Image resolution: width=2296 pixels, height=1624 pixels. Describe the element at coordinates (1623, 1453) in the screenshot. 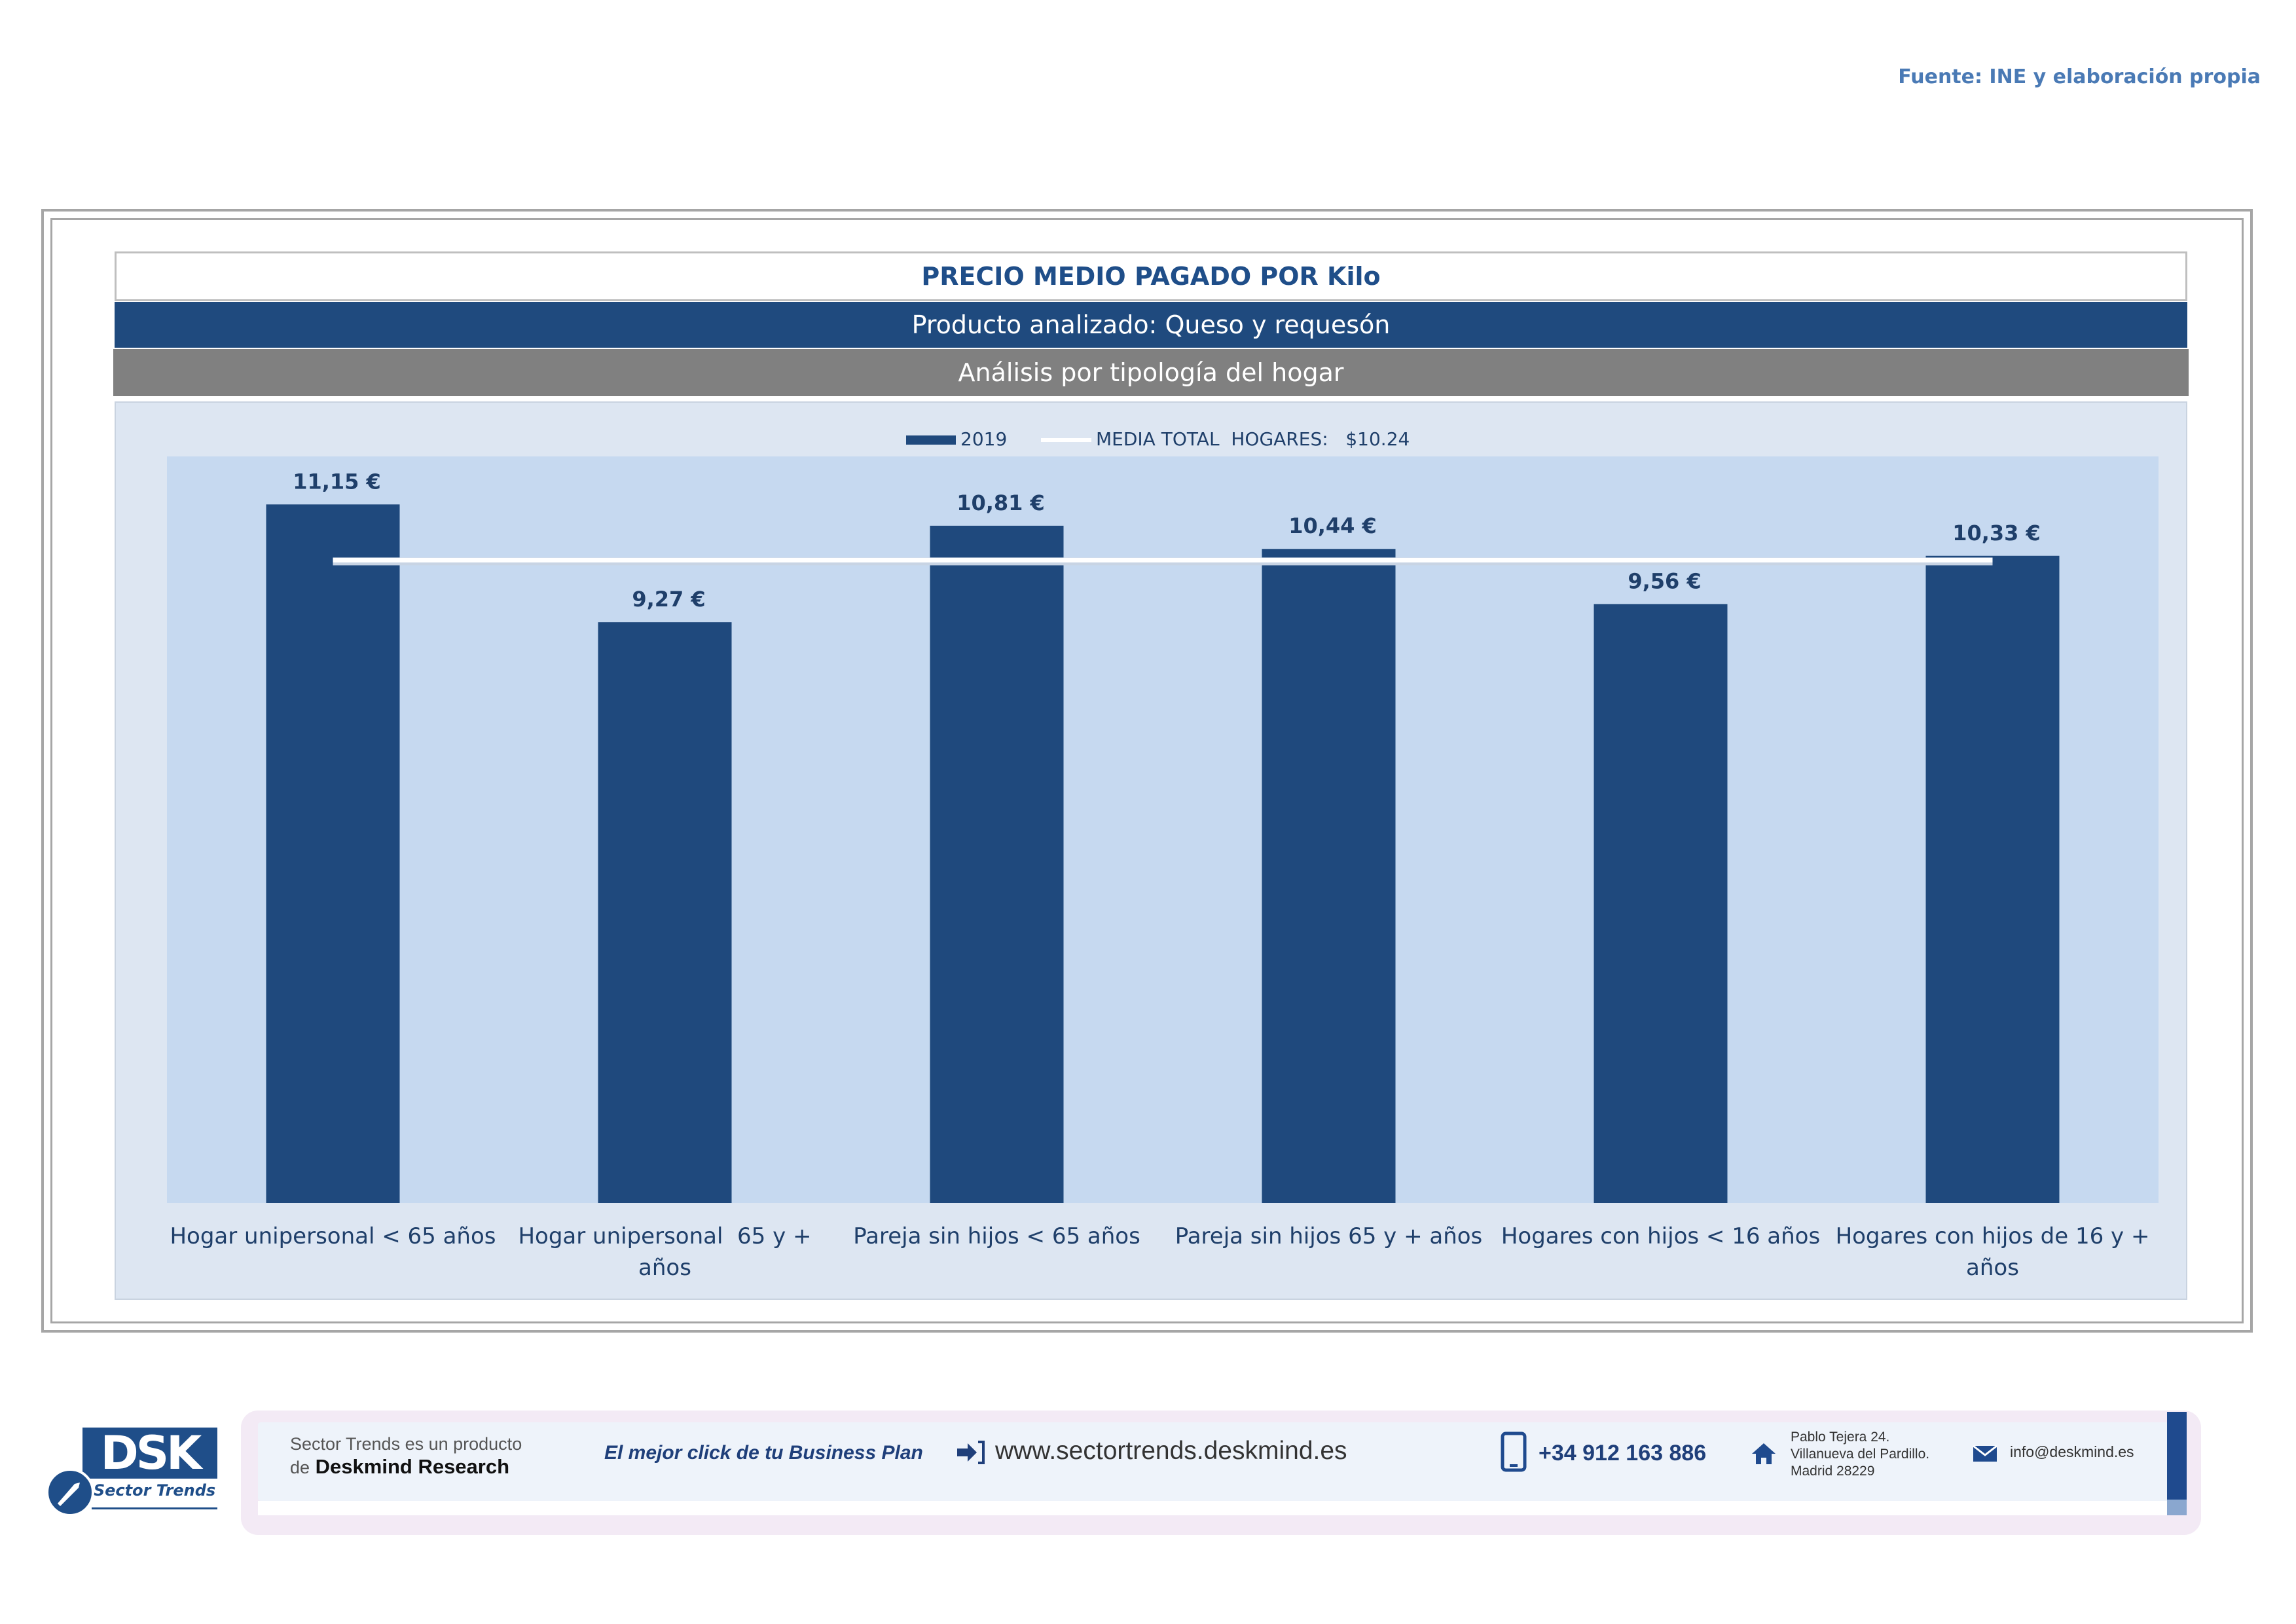

I see `phone-number: +34 912 163 886` at that location.